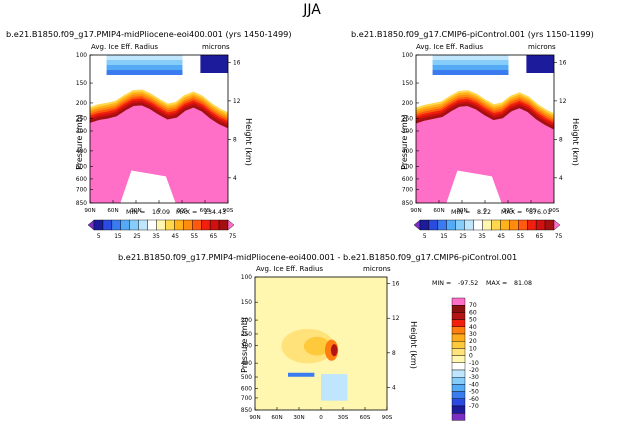 The width and height of the screenshot is (624, 433). I want to click on panel2-right-ylabel: Height (km), so click(575, 142).